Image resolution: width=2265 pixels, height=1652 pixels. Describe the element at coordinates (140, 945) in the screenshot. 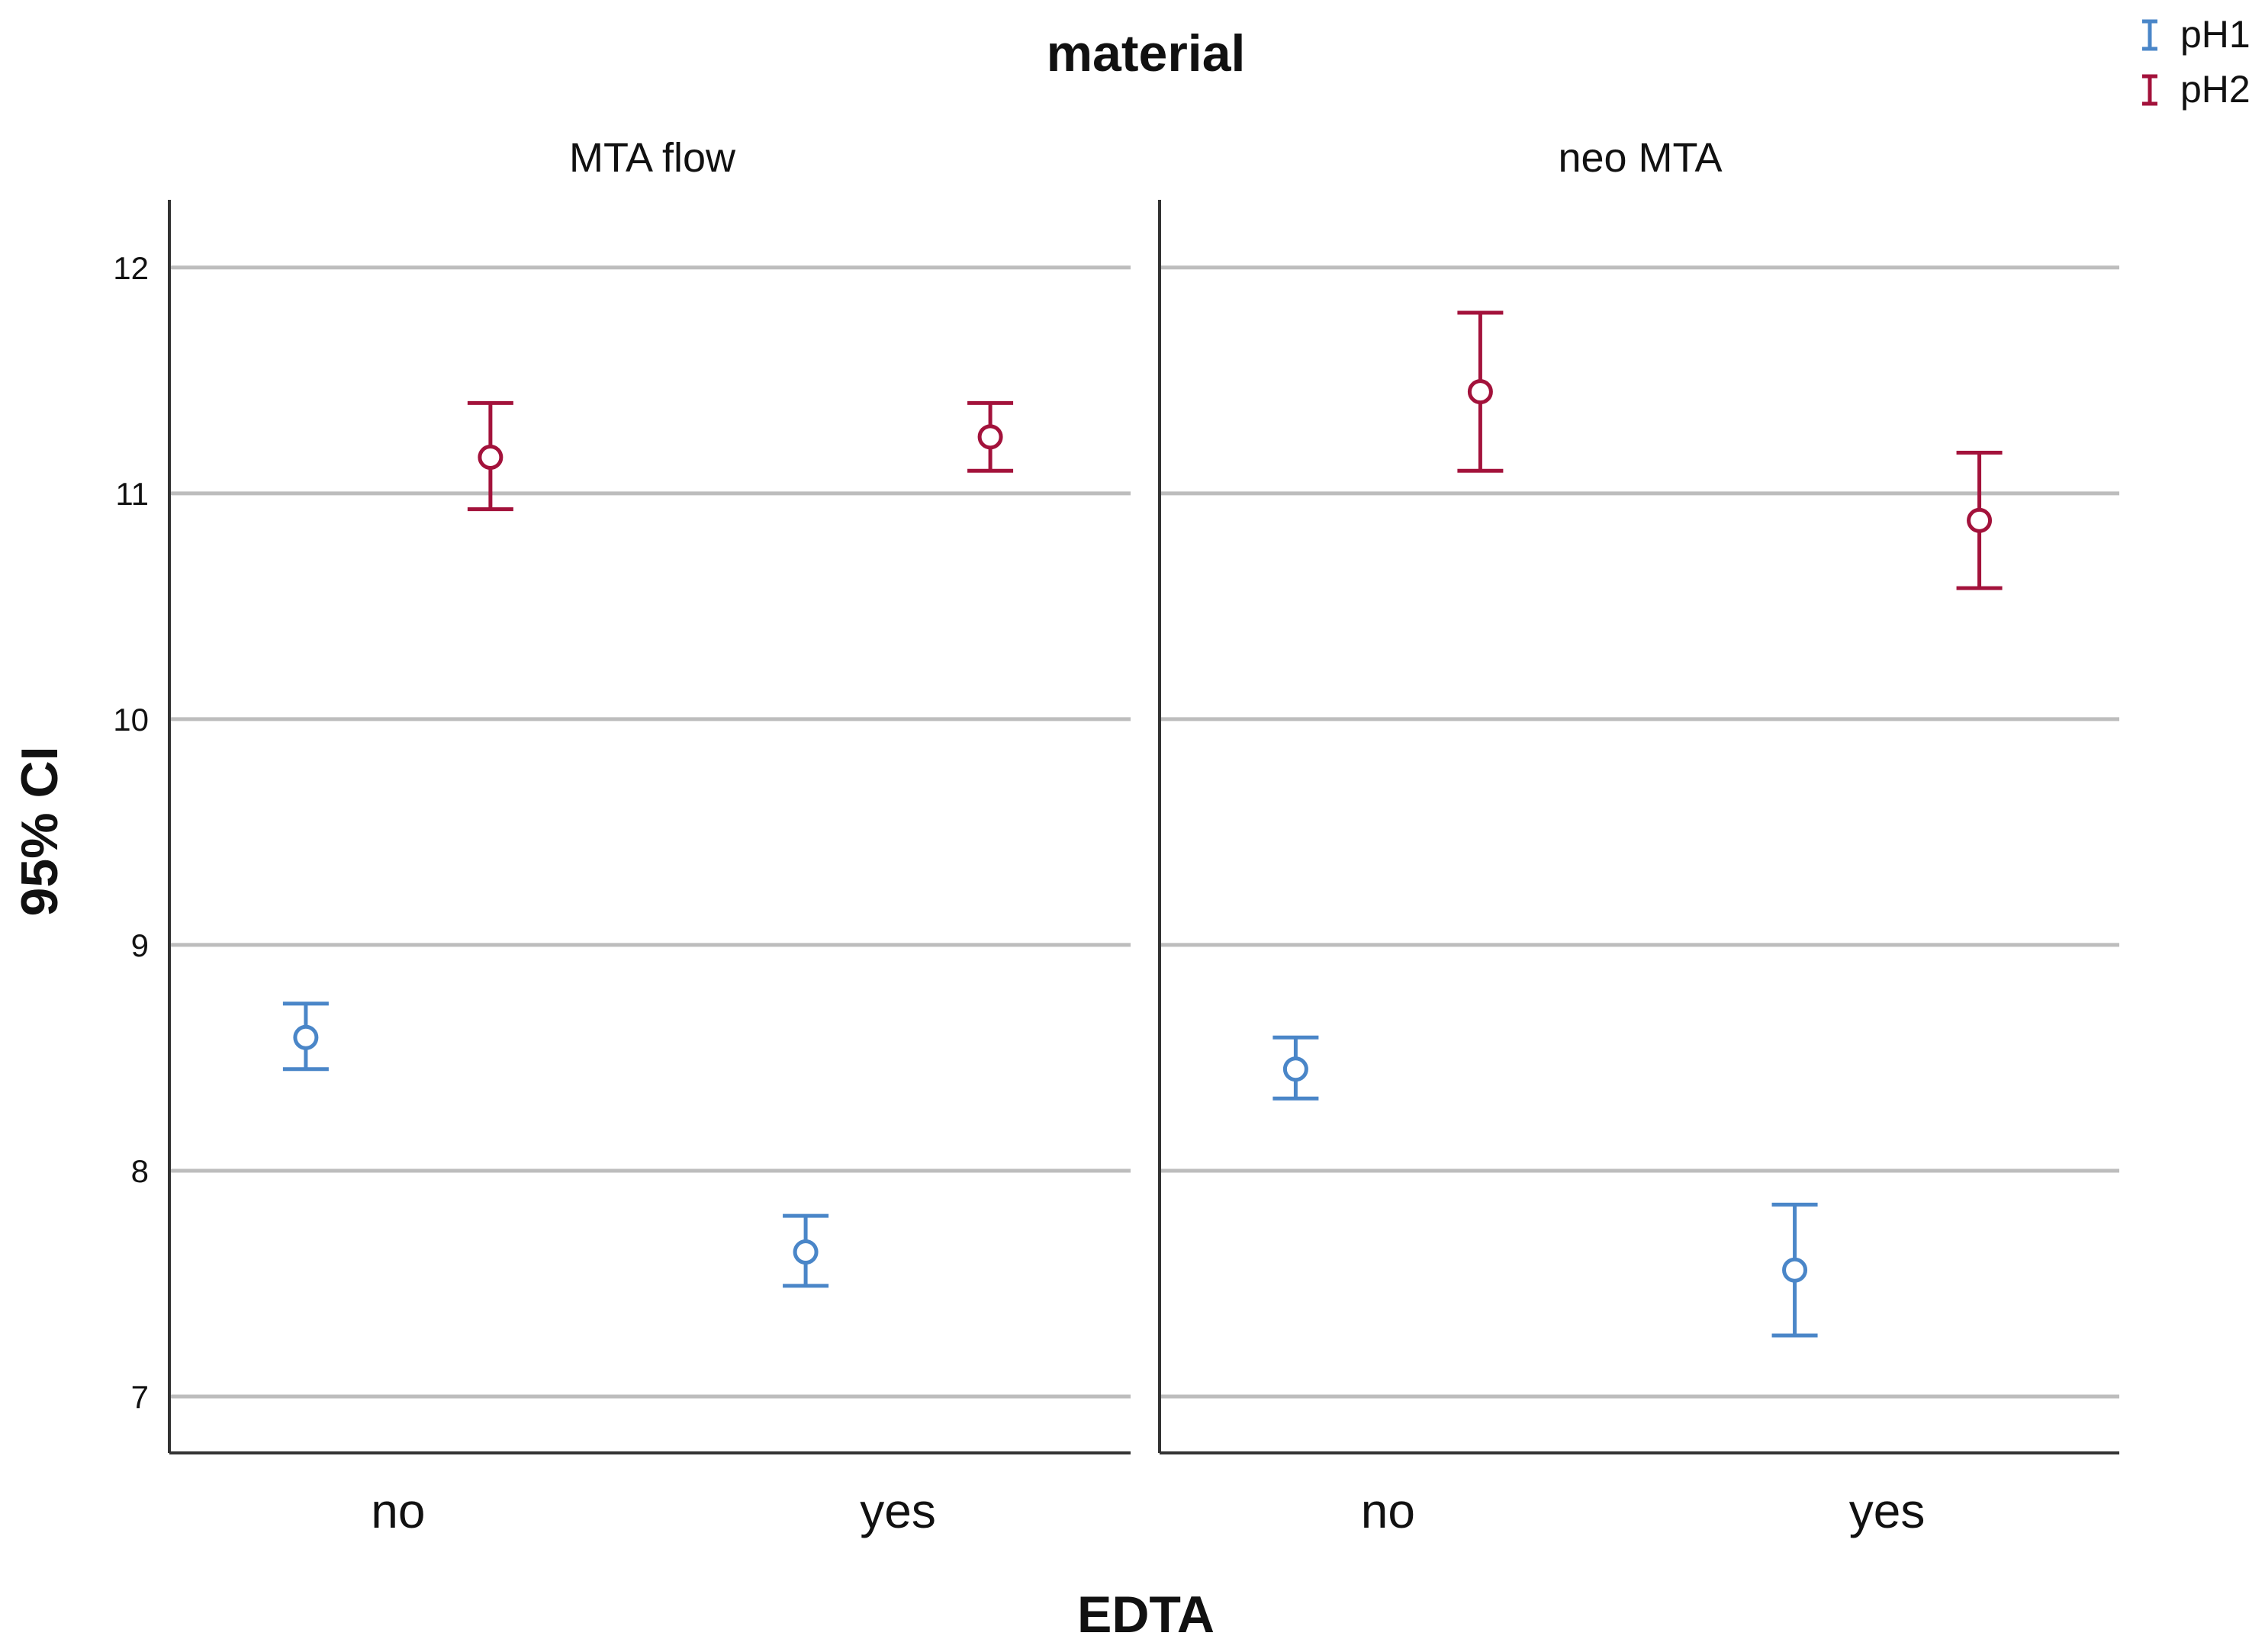

I see `y-tick-label: 9` at that location.